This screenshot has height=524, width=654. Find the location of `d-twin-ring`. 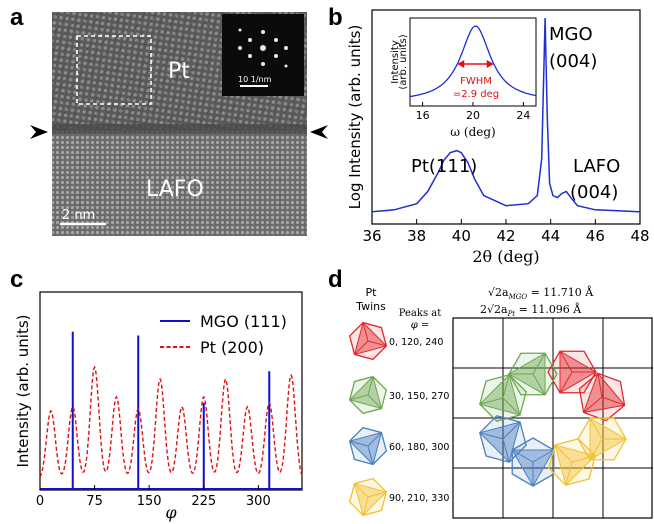

d-twin-ring is located at coordinates (553, 419).